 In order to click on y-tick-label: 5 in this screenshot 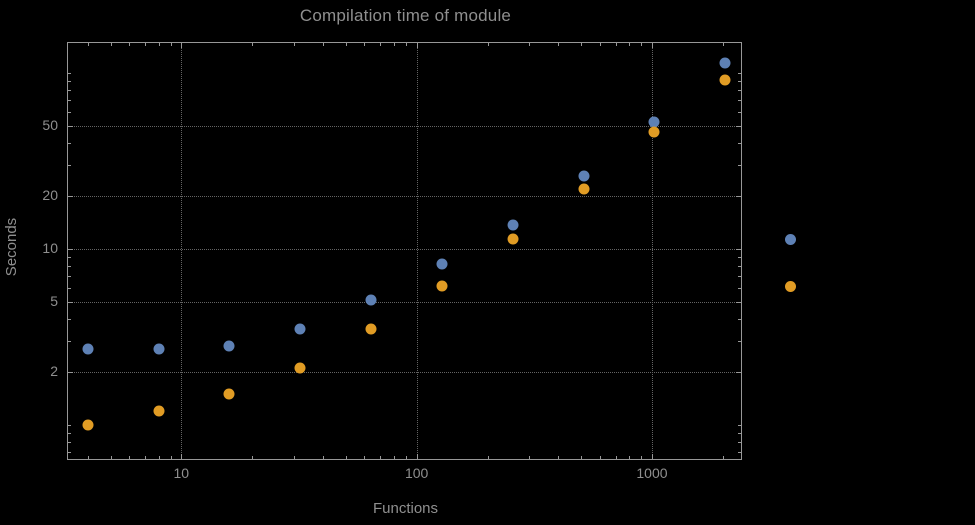, I will do `click(54, 300)`.